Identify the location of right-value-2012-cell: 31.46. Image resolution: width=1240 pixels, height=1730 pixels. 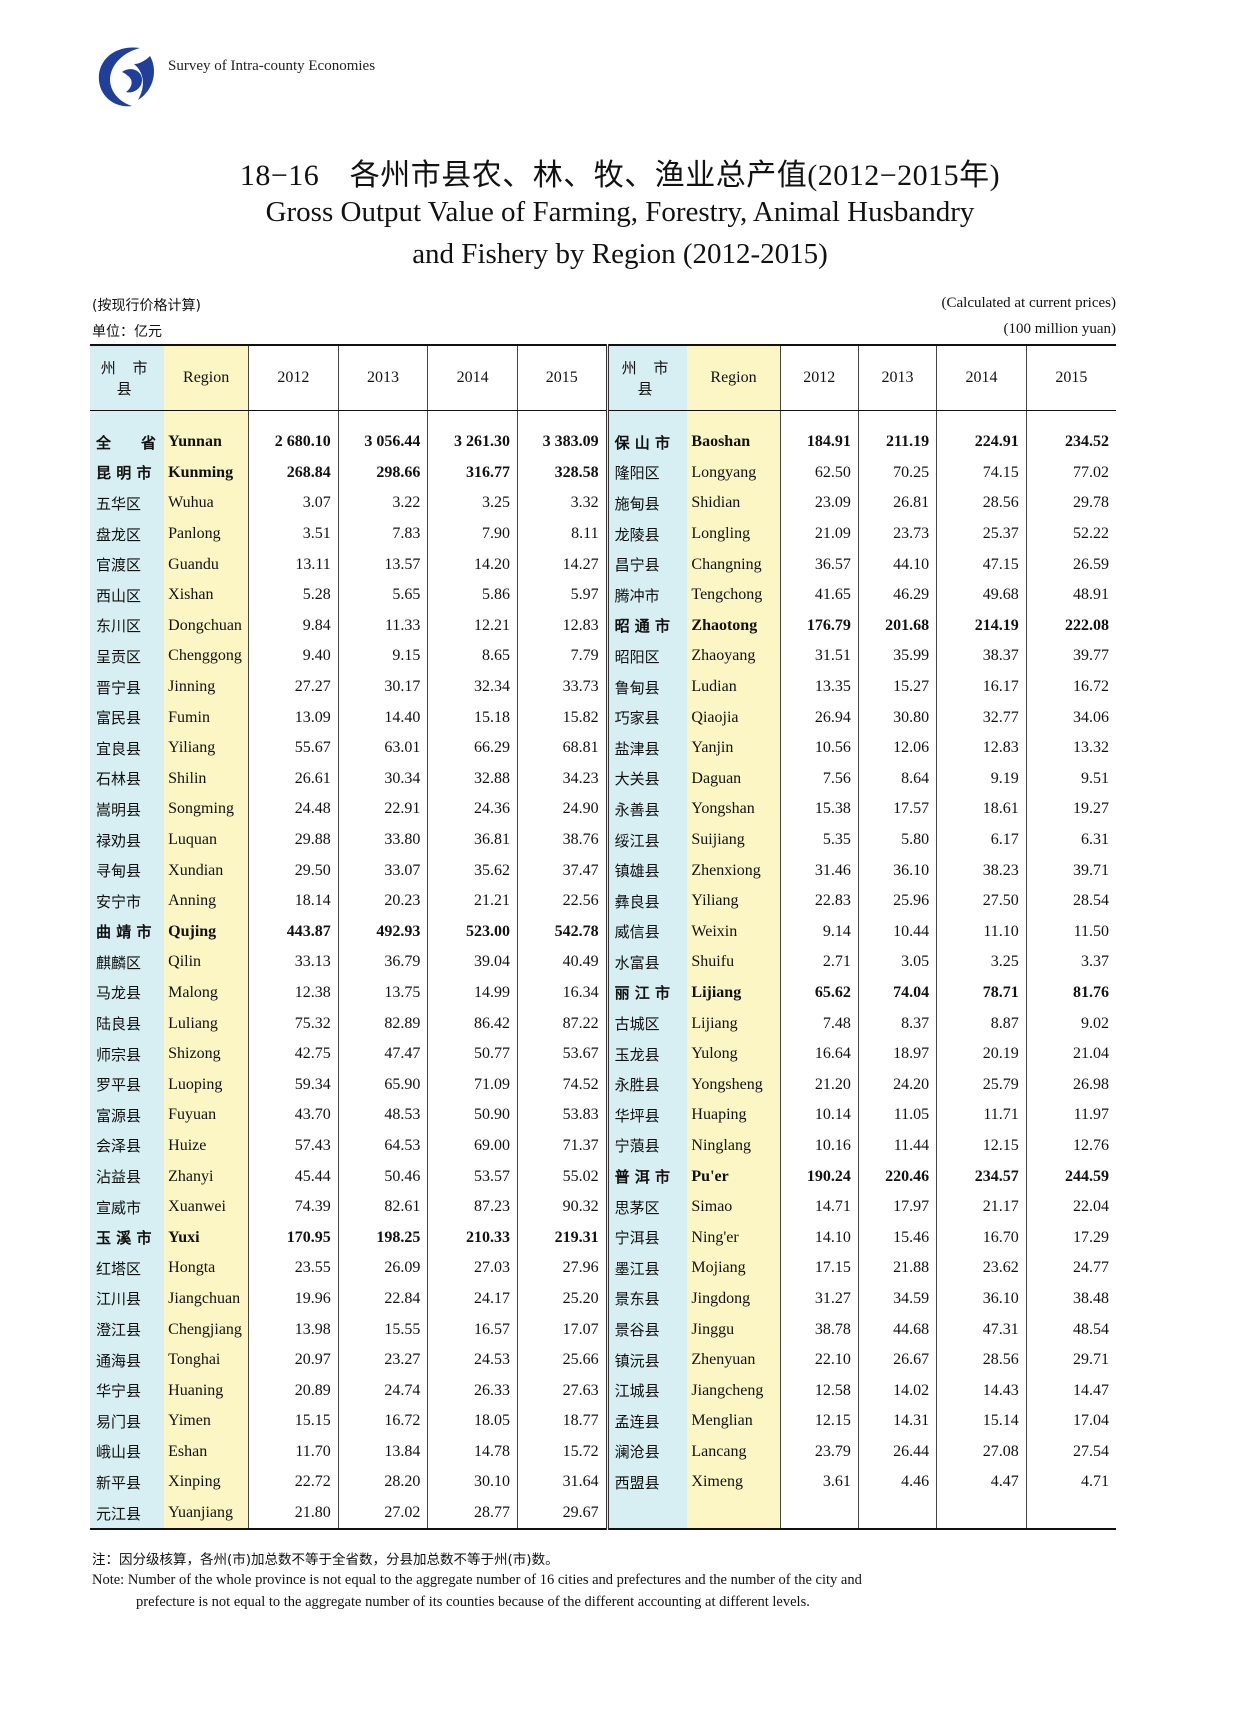
(819, 870).